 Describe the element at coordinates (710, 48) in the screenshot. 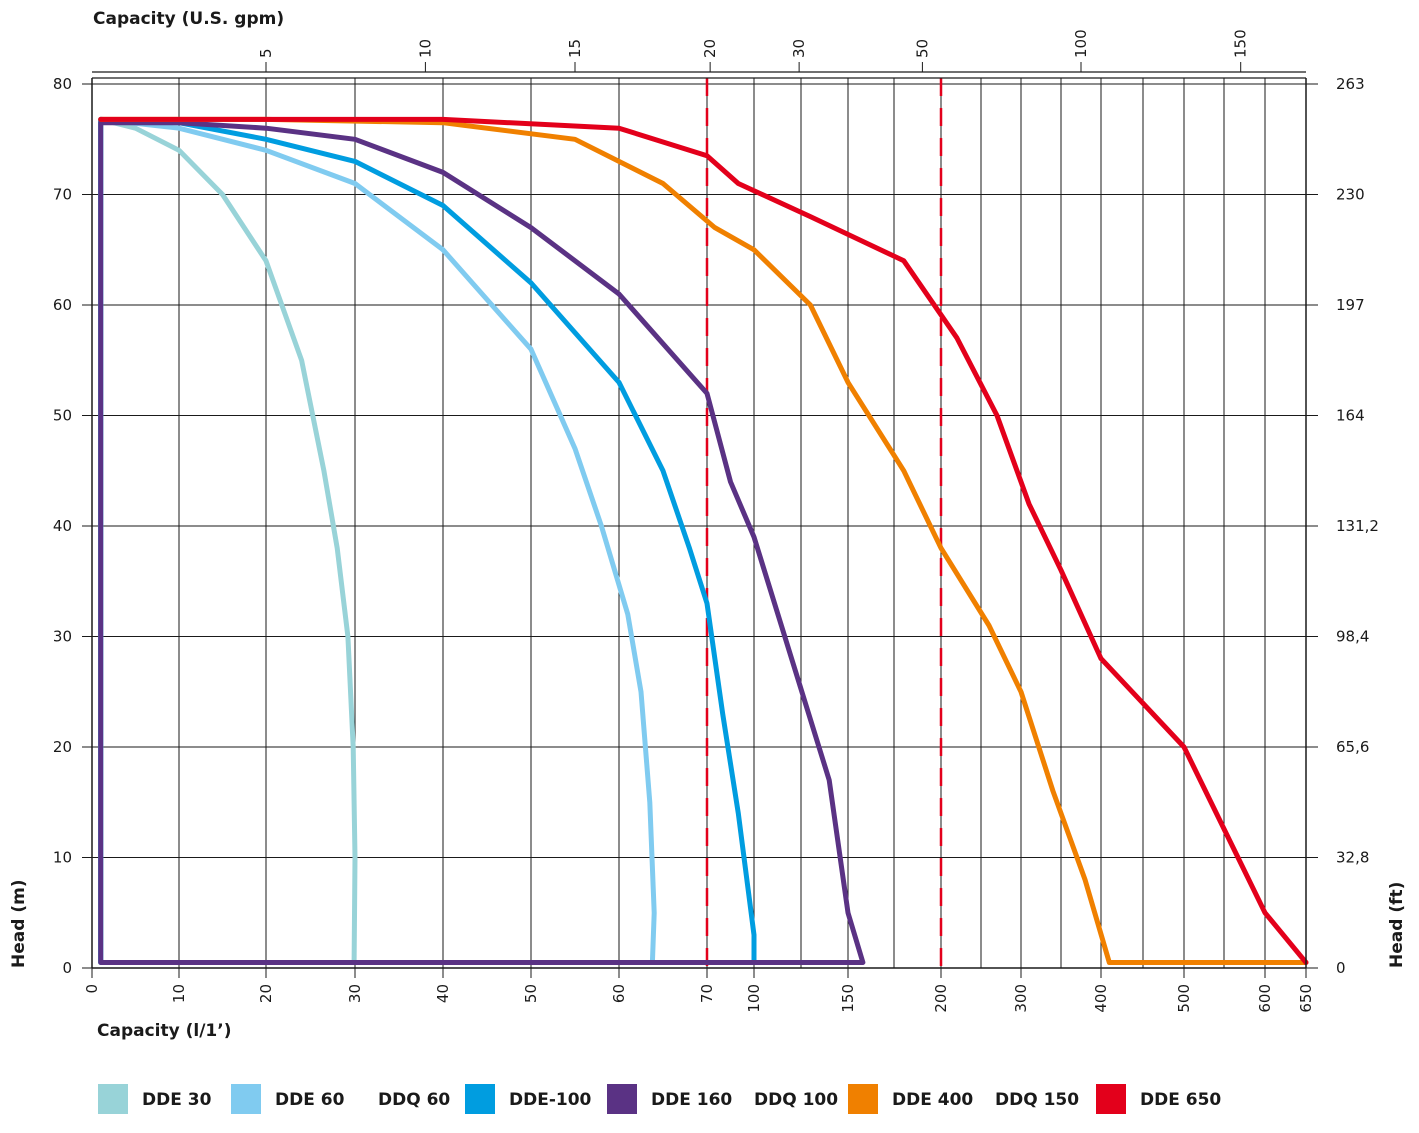

I see `top-tick-label: 20` at that location.